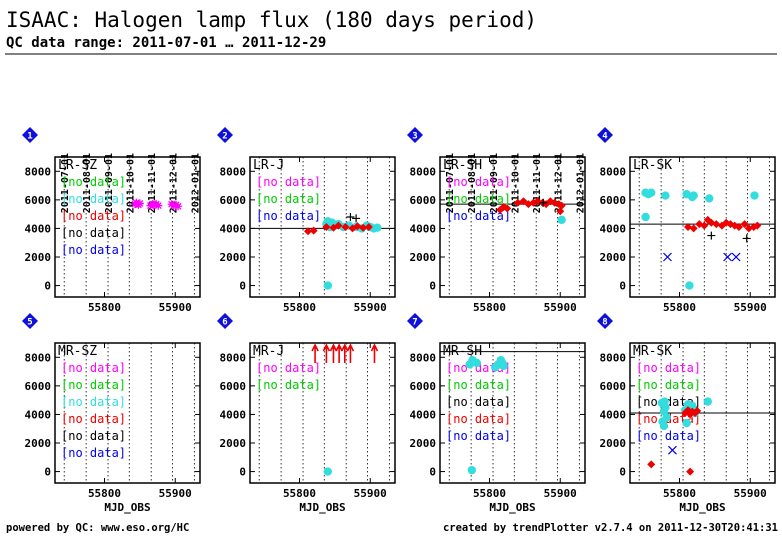  Describe the element at coordinates (652, 351) in the screenshot. I see `panel-label: MR-SK` at that location.